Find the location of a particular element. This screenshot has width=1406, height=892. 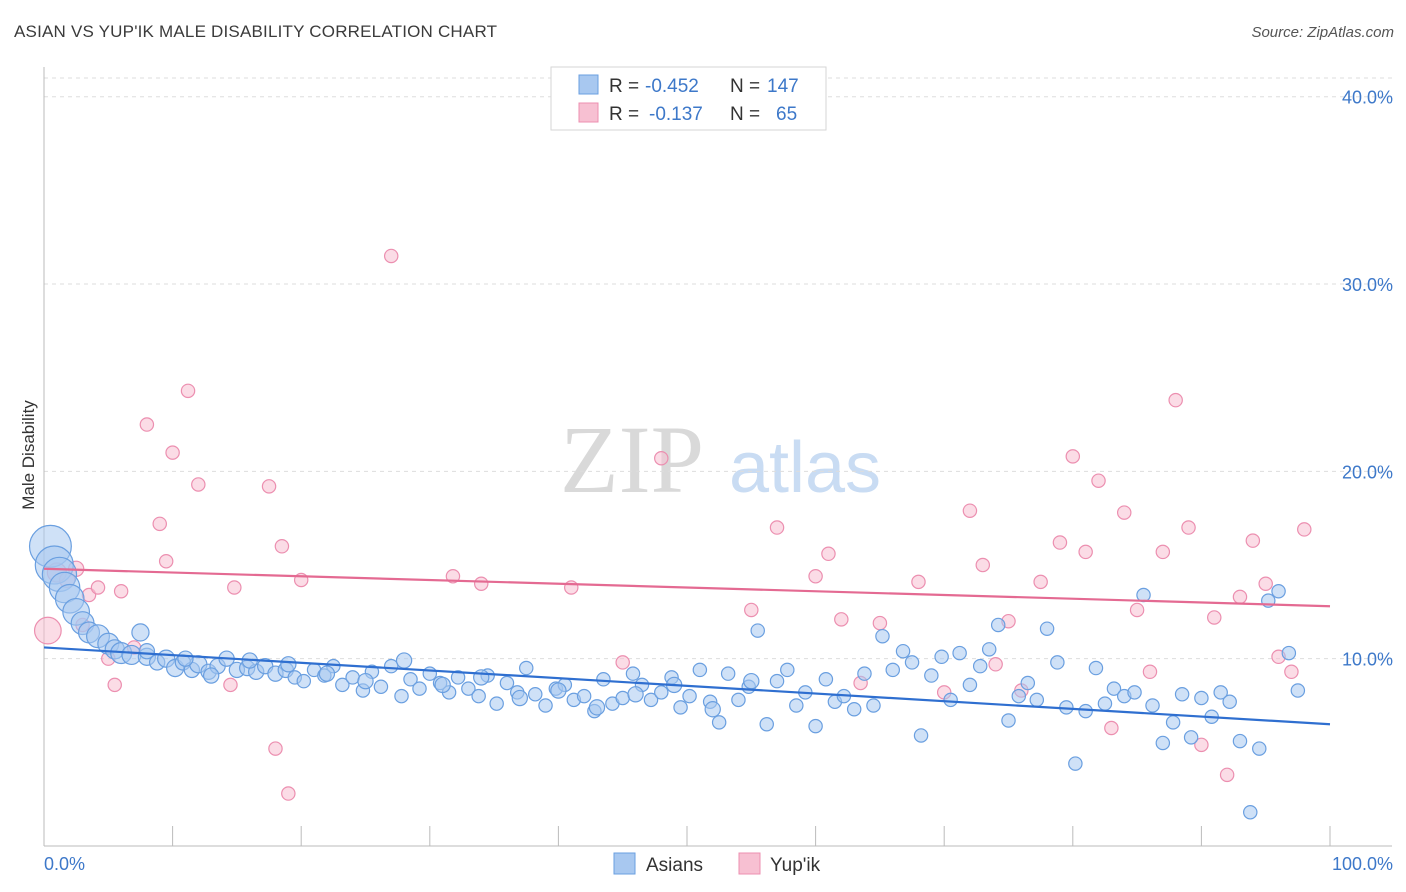

legend-label-yupik: Yup'ik is located at coordinates (795, 865).